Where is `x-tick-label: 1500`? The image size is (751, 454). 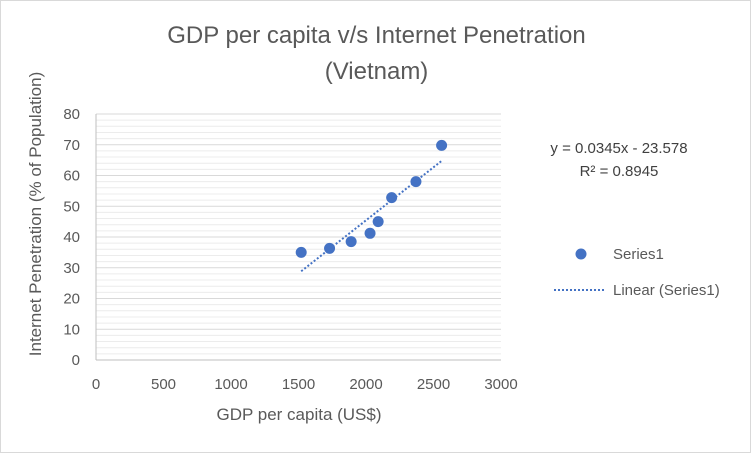 x-tick-label: 1500 is located at coordinates (298, 384).